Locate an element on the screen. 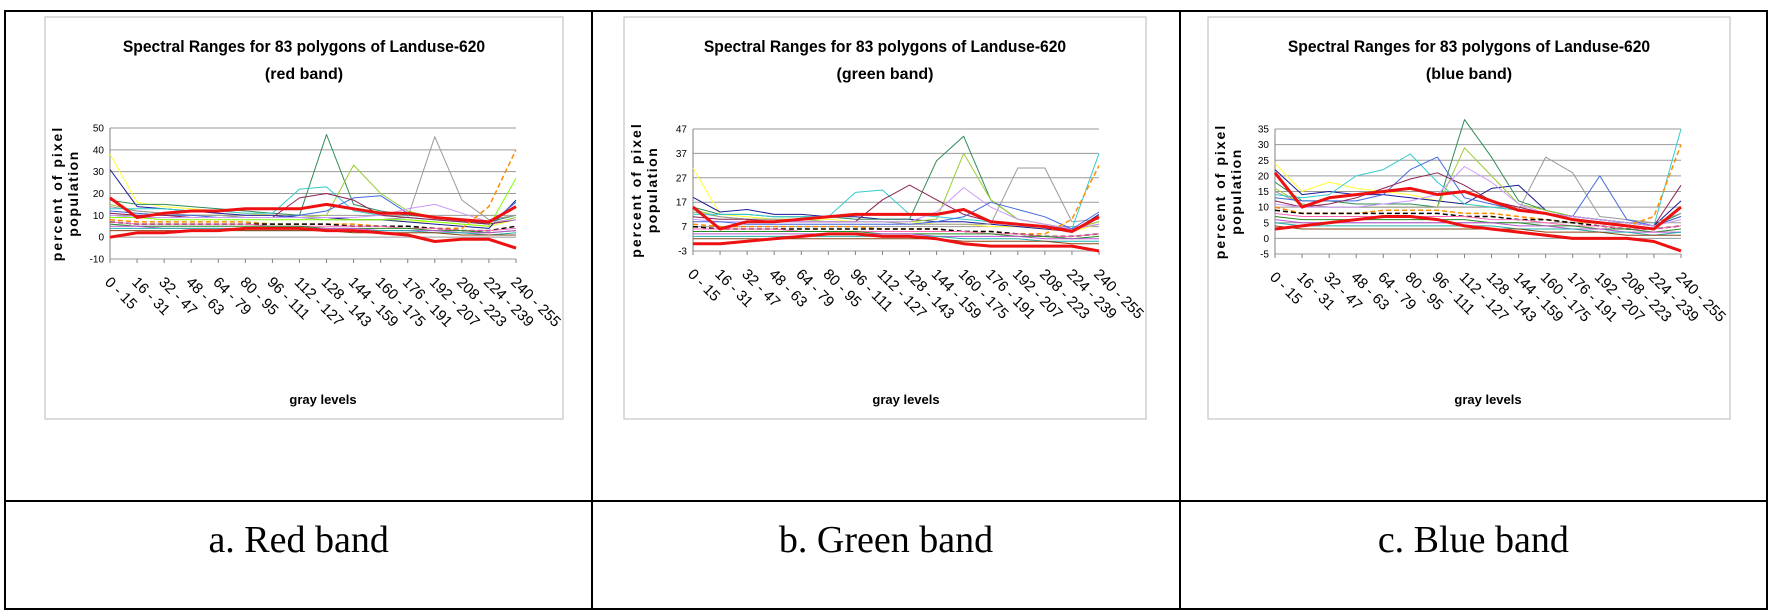  y-tick-label: 37 is located at coordinates (682, 154).